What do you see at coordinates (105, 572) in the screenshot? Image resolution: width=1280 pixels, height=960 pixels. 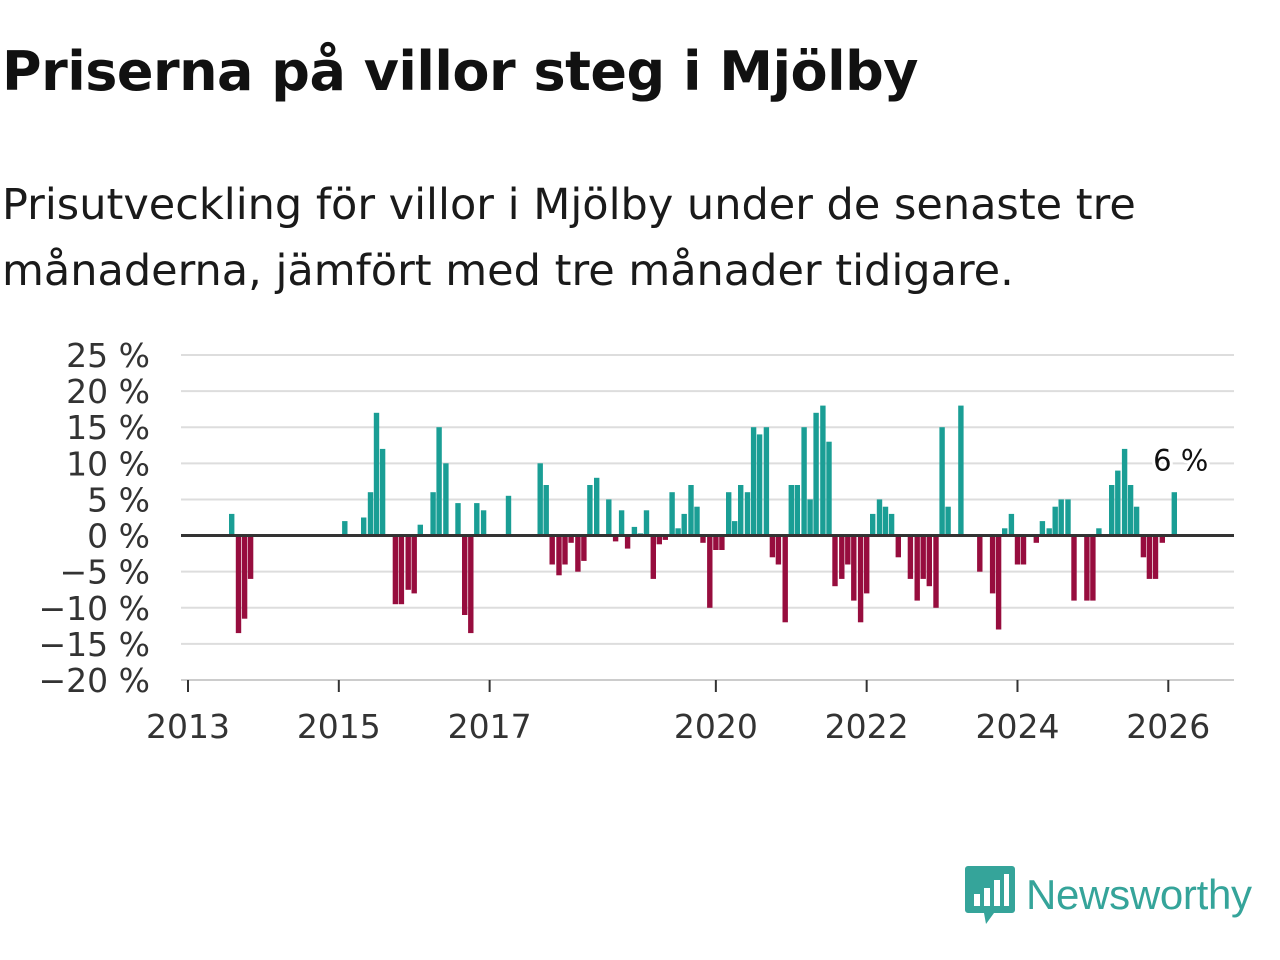 I see `y-tick-label: −5 %` at bounding box center [105, 572].